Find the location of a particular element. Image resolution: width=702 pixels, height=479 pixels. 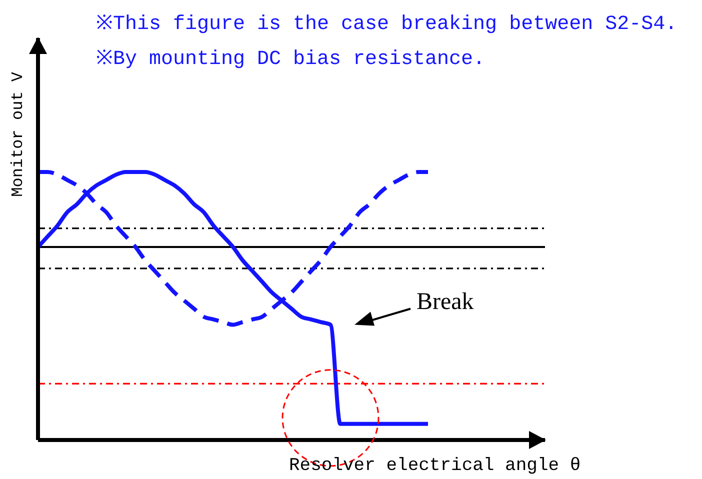

annotation: Break is located at coordinates (445, 302).